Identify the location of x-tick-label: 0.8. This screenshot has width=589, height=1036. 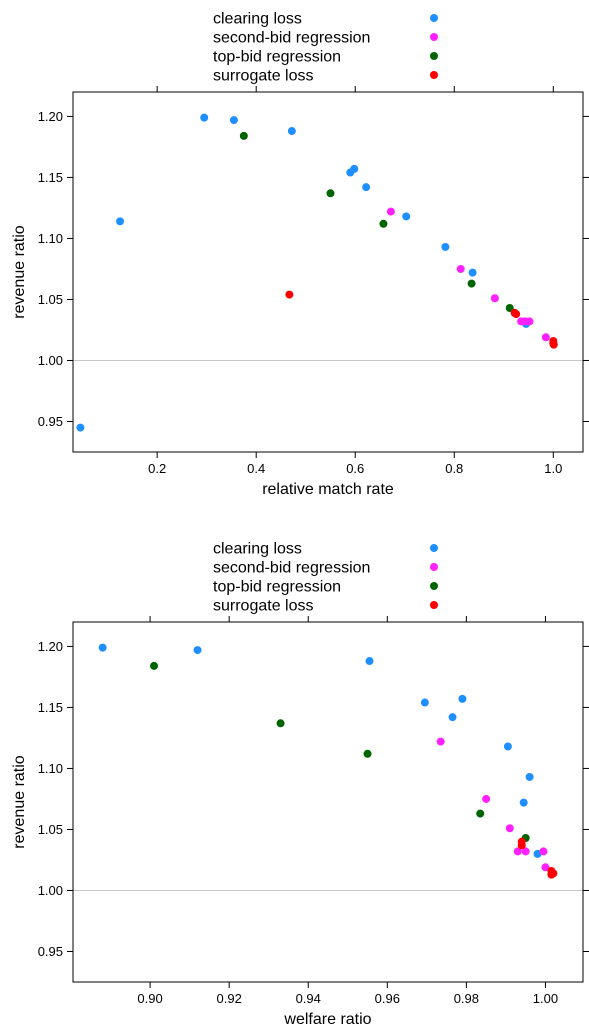
(454, 468).